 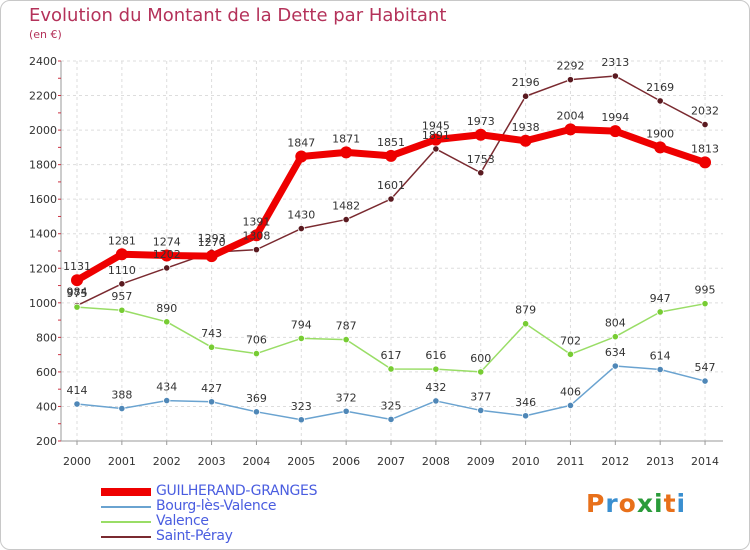 What do you see at coordinates (212, 461) in the screenshot?
I see `x-tick-label: 2003` at bounding box center [212, 461].